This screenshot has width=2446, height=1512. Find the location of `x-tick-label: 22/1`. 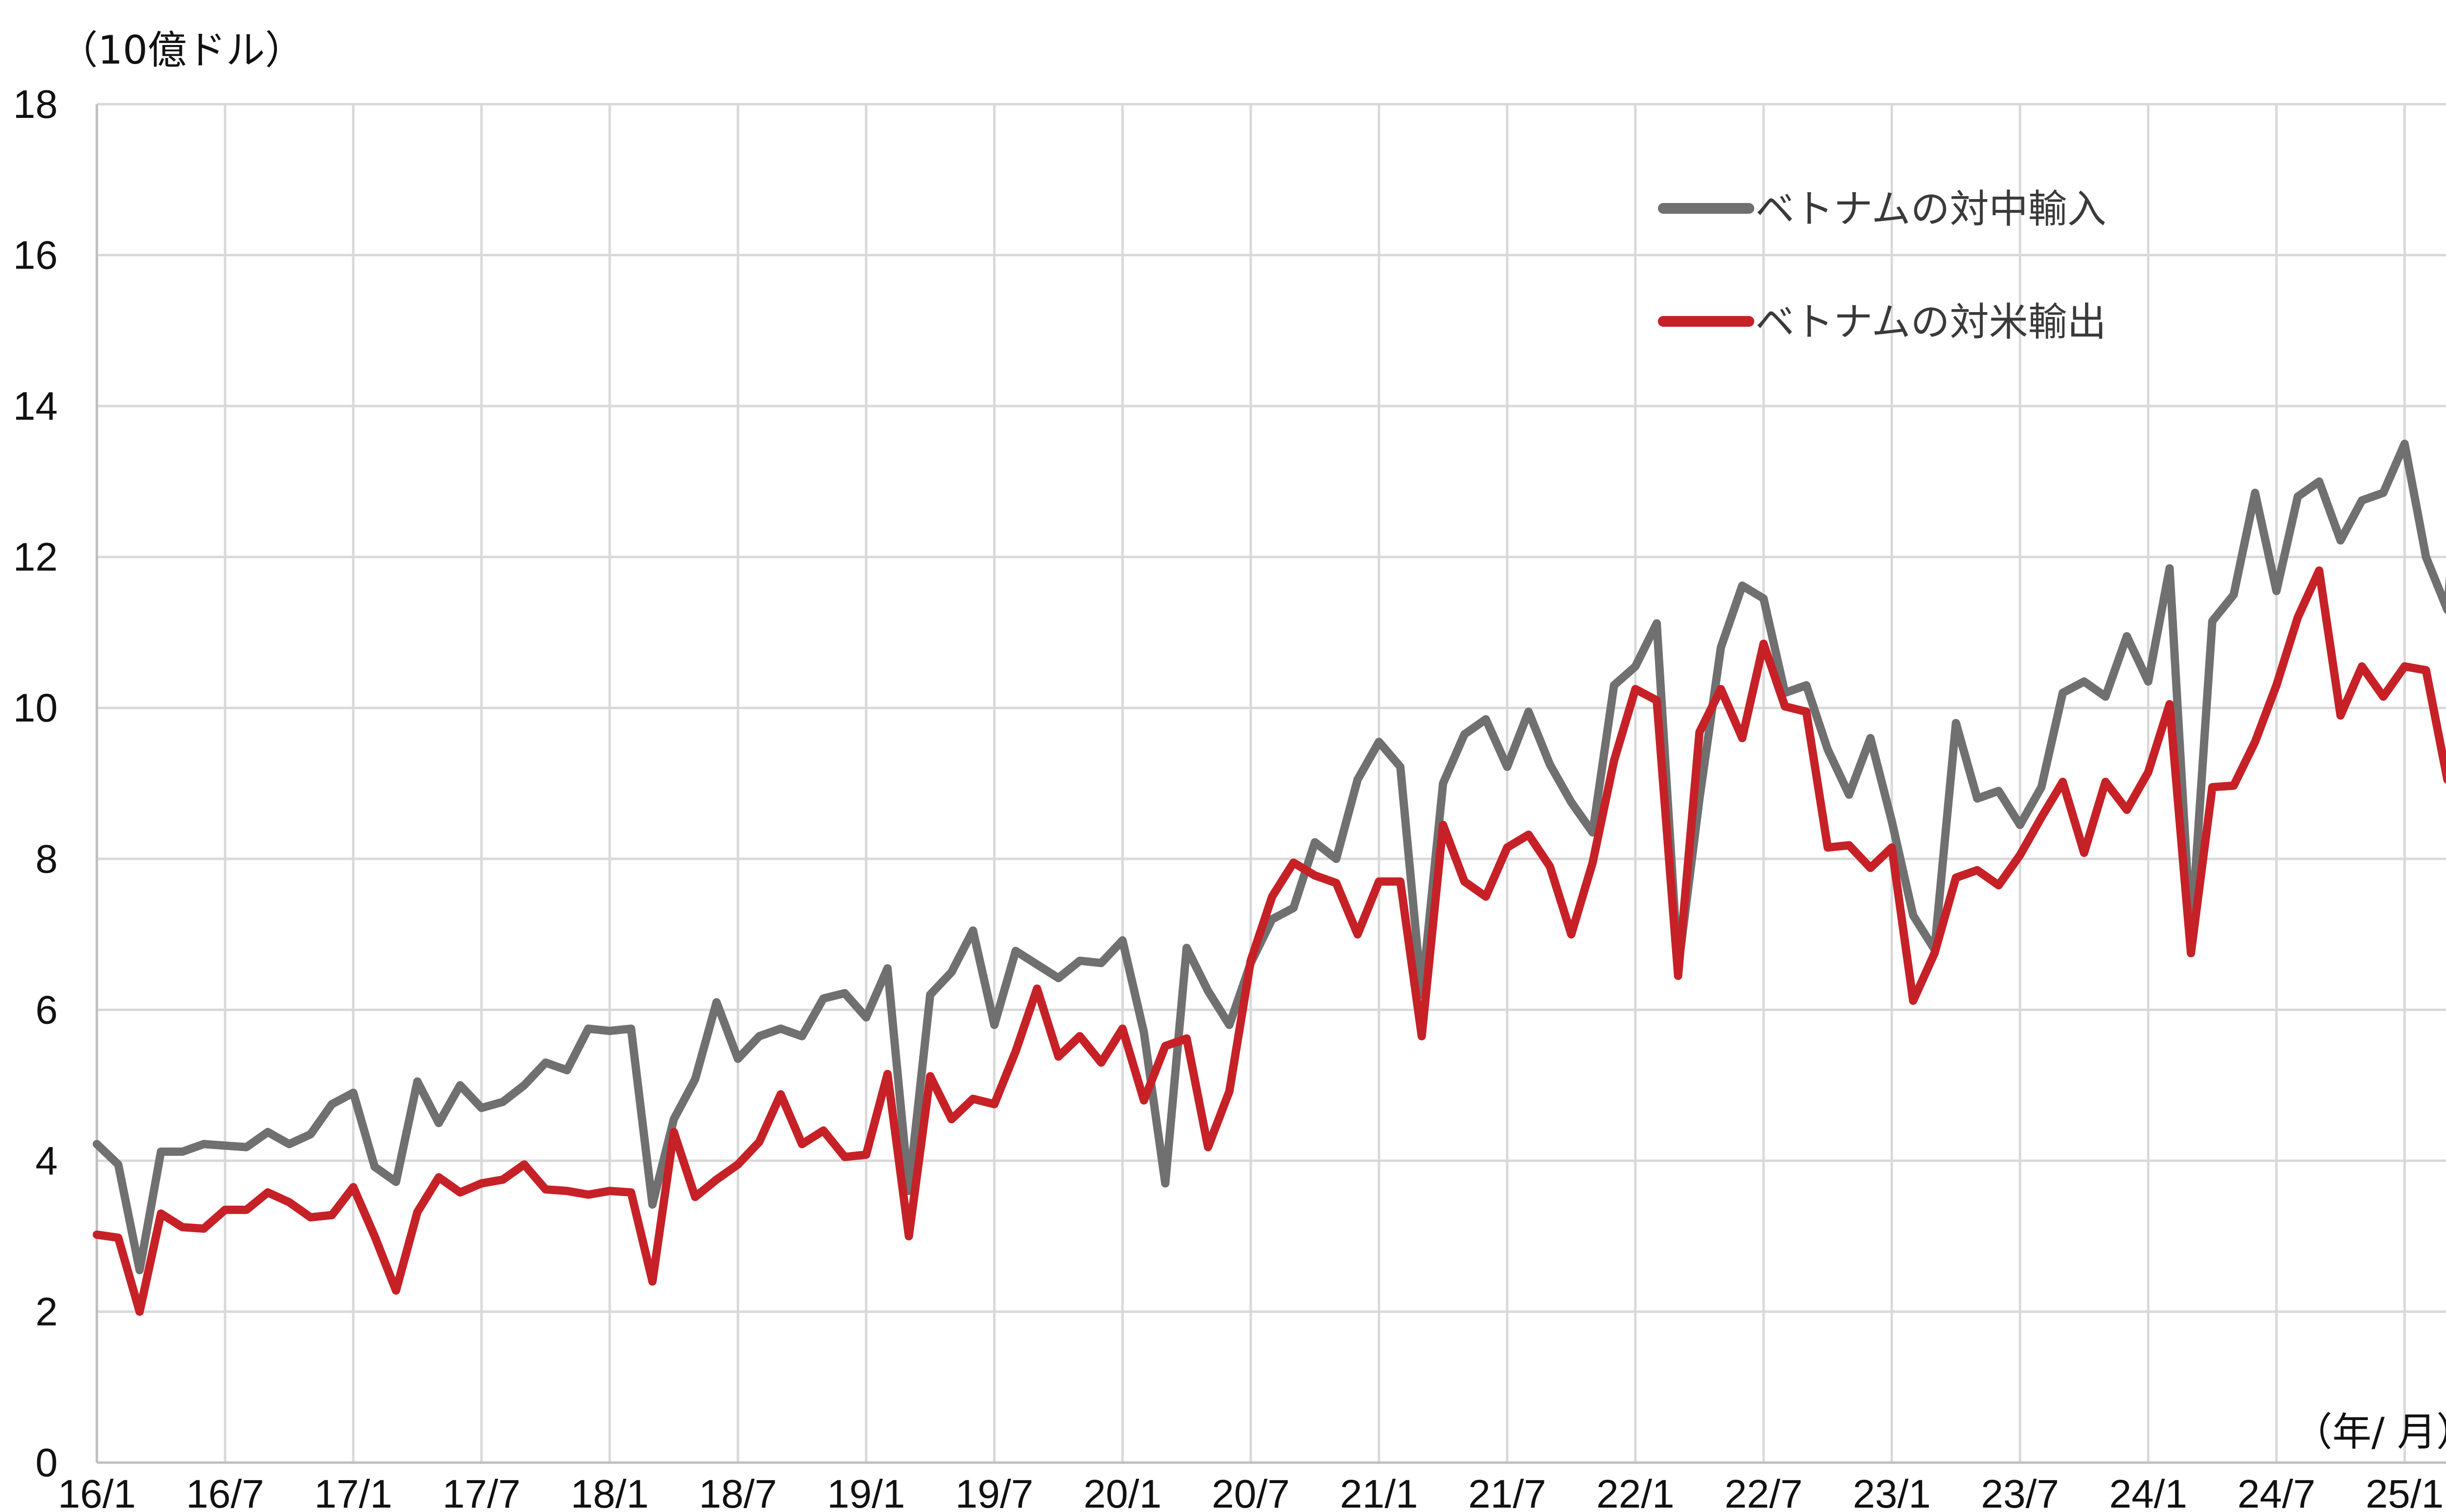

x-tick-label: 22/1 is located at coordinates (1635, 1492).